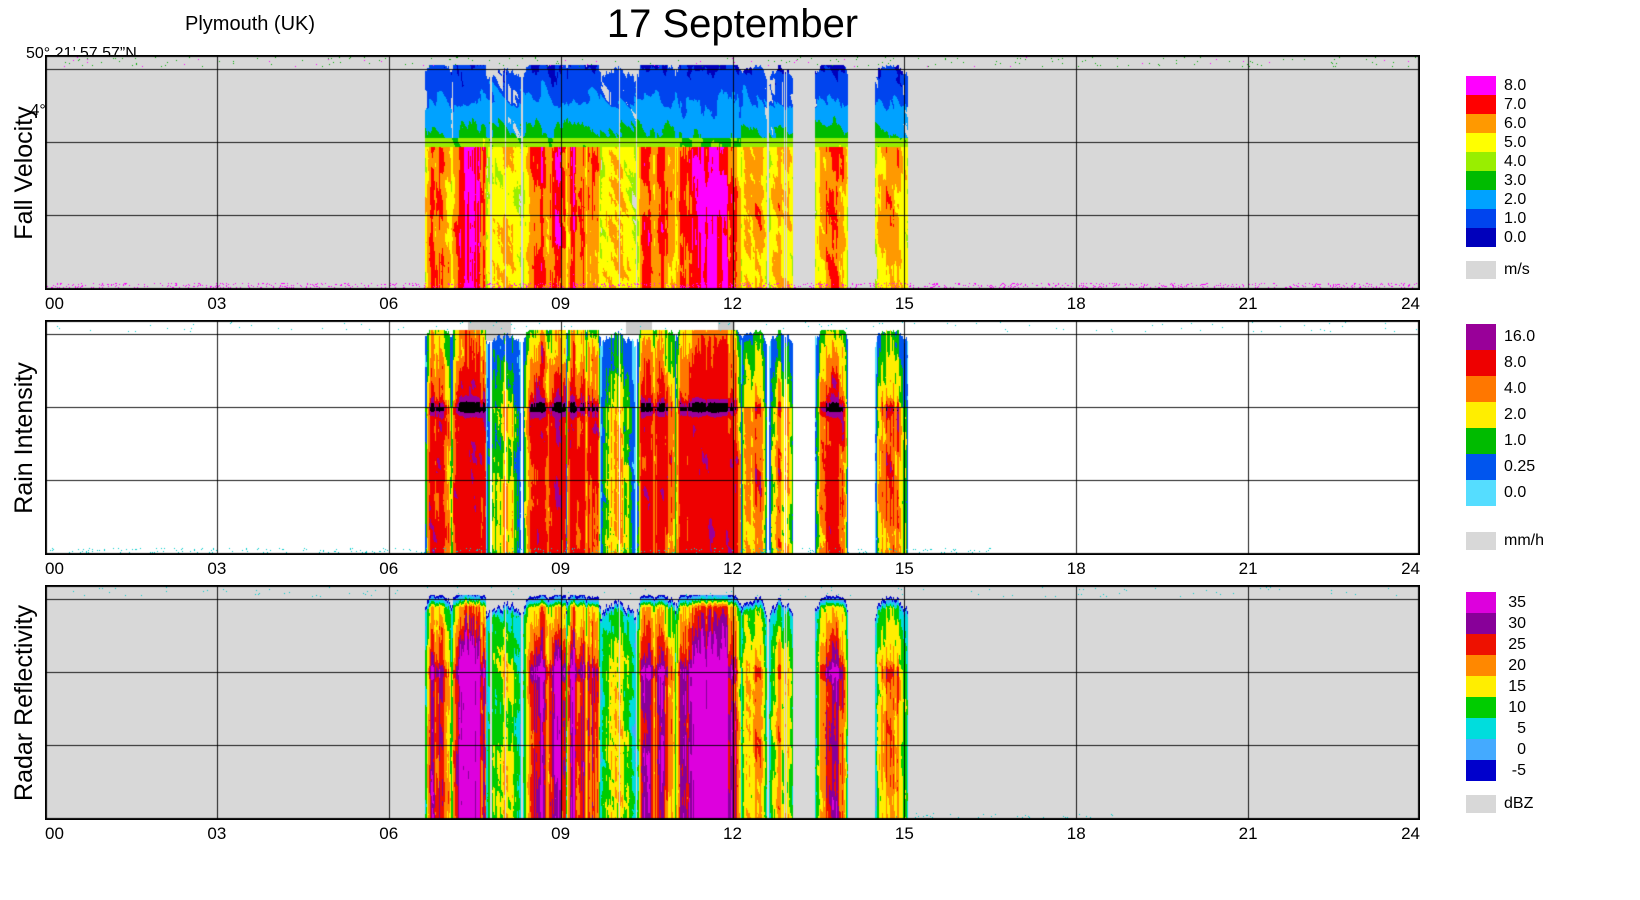 The height and width of the screenshot is (900, 1640). I want to click on x-tick-label: 21, so click(1248, 303).